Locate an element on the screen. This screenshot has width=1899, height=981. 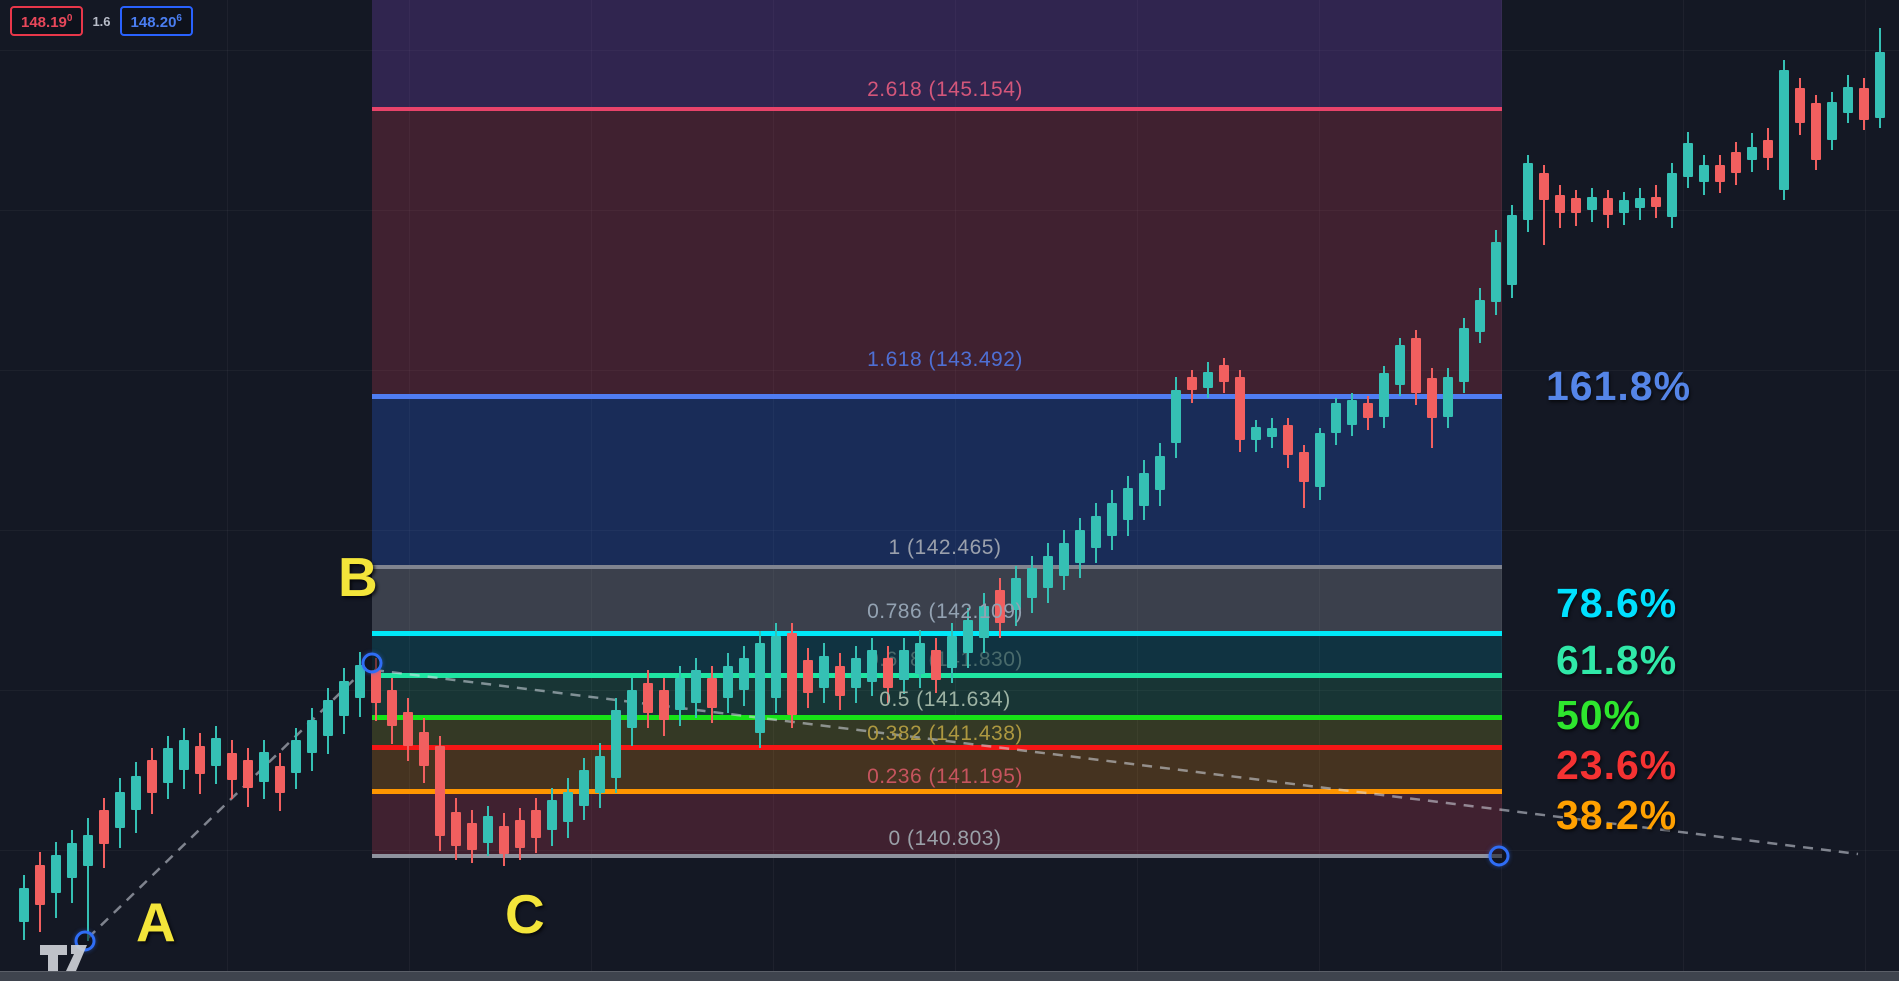
tradingview-logo-icon is located at coordinates (63, 958).